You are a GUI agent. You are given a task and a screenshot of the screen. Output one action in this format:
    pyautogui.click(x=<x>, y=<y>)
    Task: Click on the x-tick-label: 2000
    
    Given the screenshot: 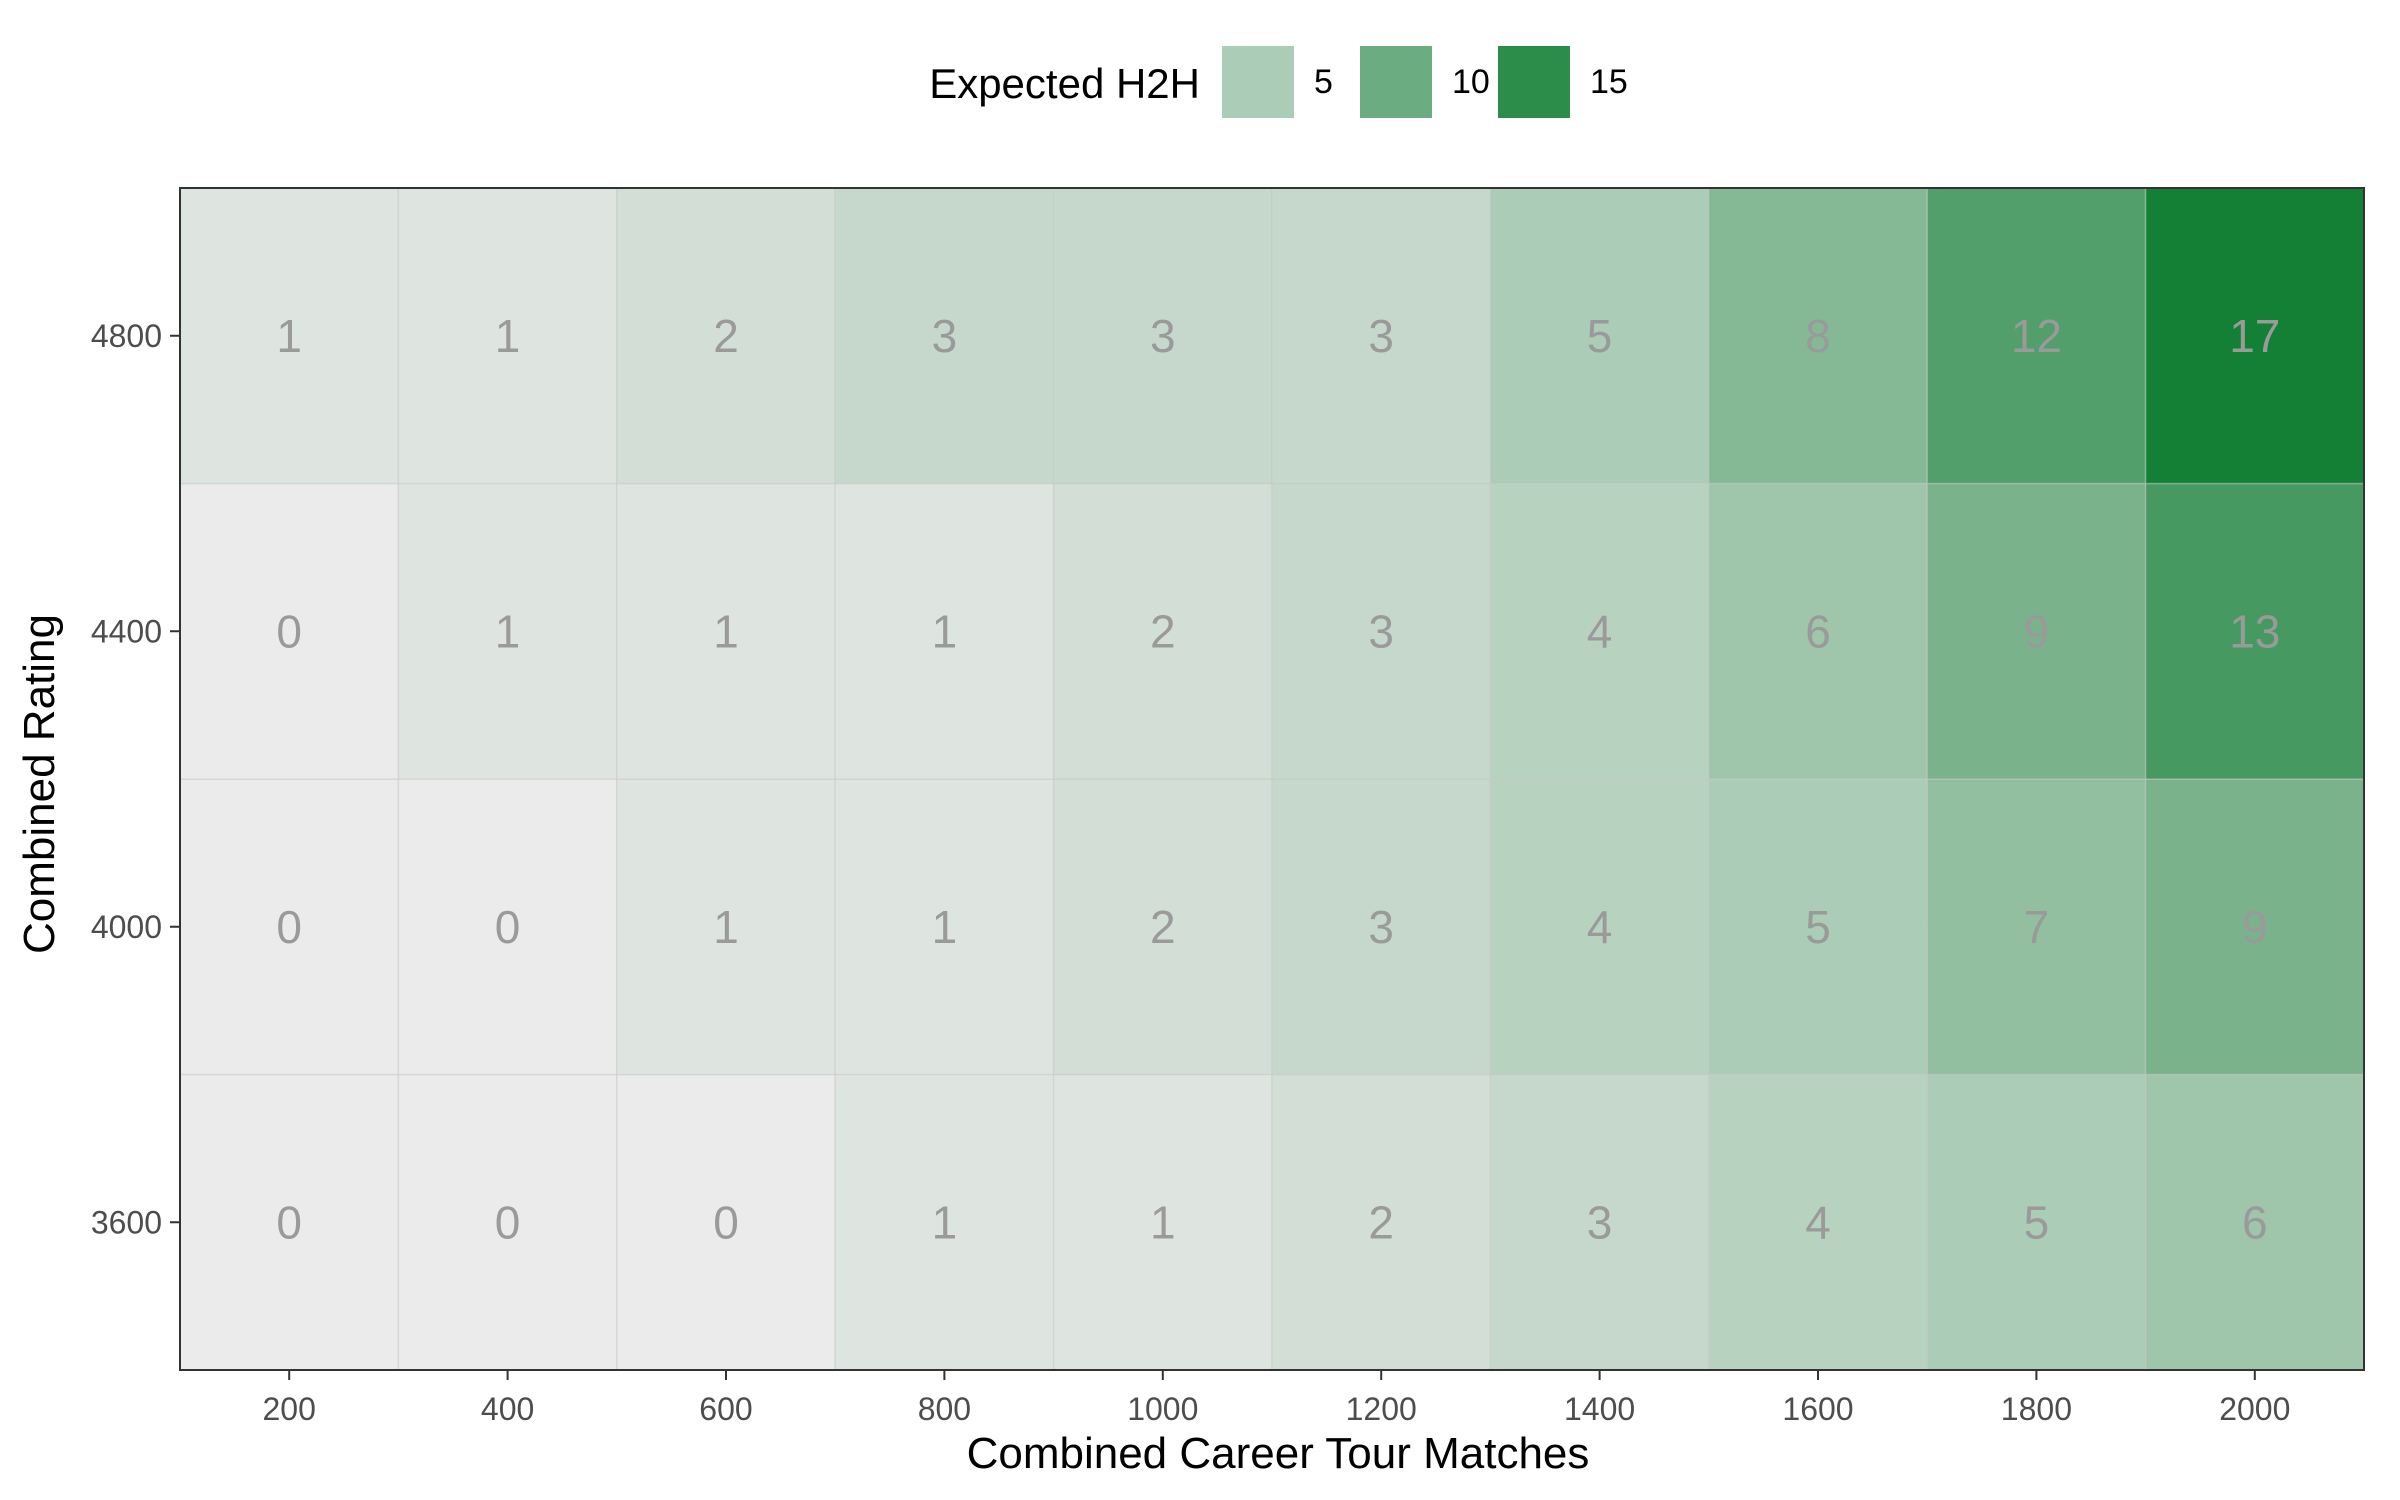 What is the action you would take?
    pyautogui.click(x=2254, y=1409)
    